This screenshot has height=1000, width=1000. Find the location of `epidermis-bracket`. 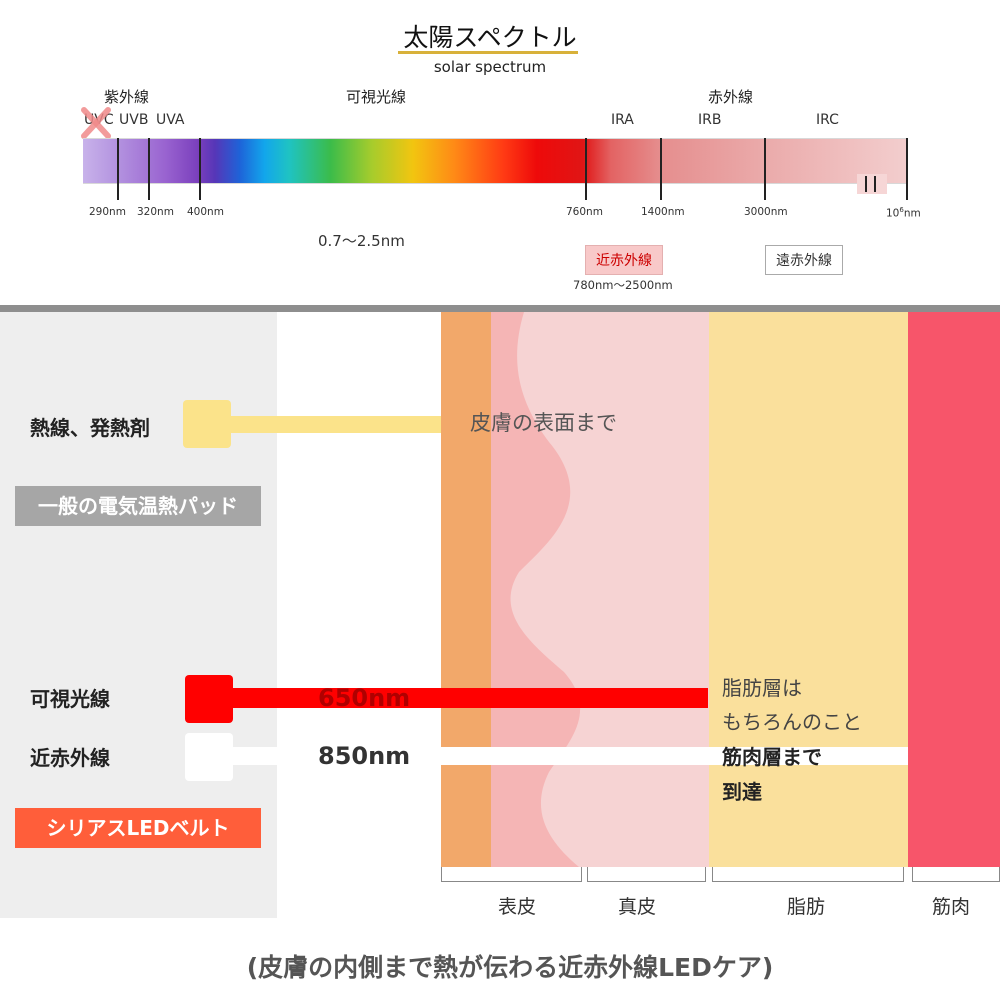

epidermis-bracket is located at coordinates (511, 874).